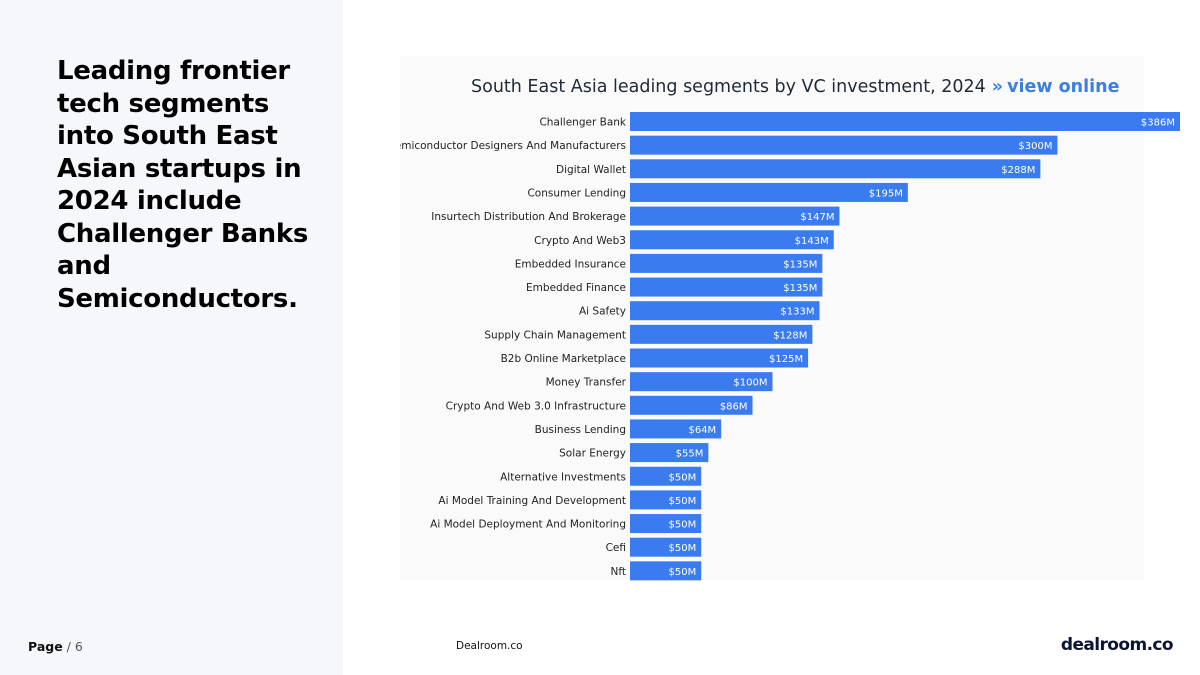 This screenshot has height=675, width=1200. What do you see at coordinates (528, 217) in the screenshot?
I see `category-label: Insurtech Distribution And Brokerage` at bounding box center [528, 217].